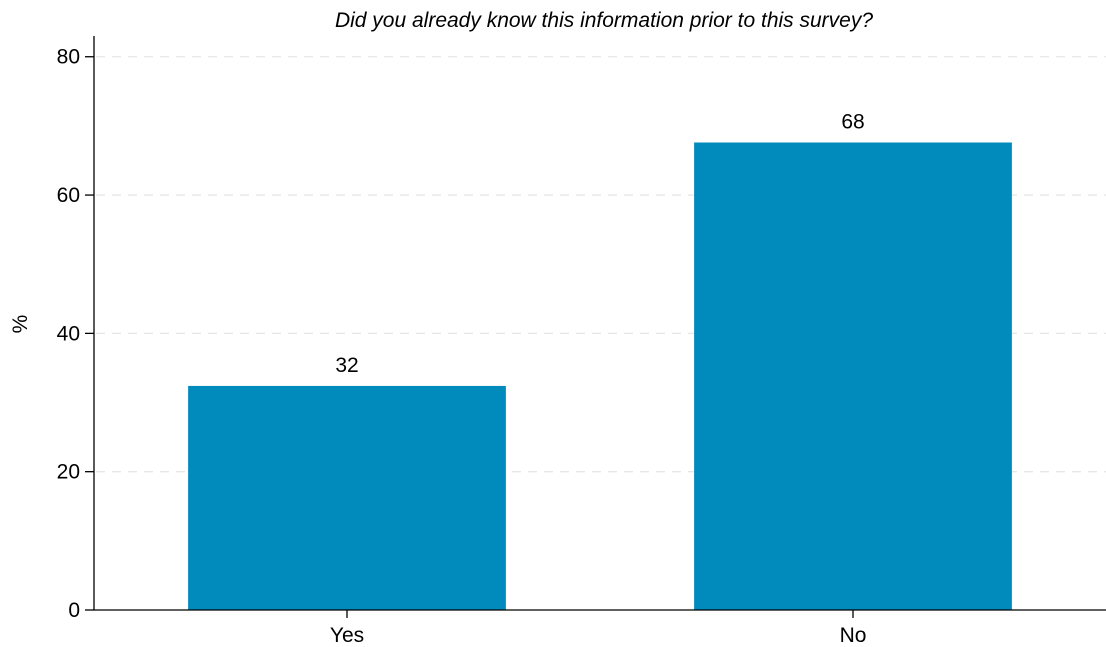 This screenshot has width=1106, height=647. Describe the element at coordinates (346, 365) in the screenshot. I see `data-label: 32` at that location.